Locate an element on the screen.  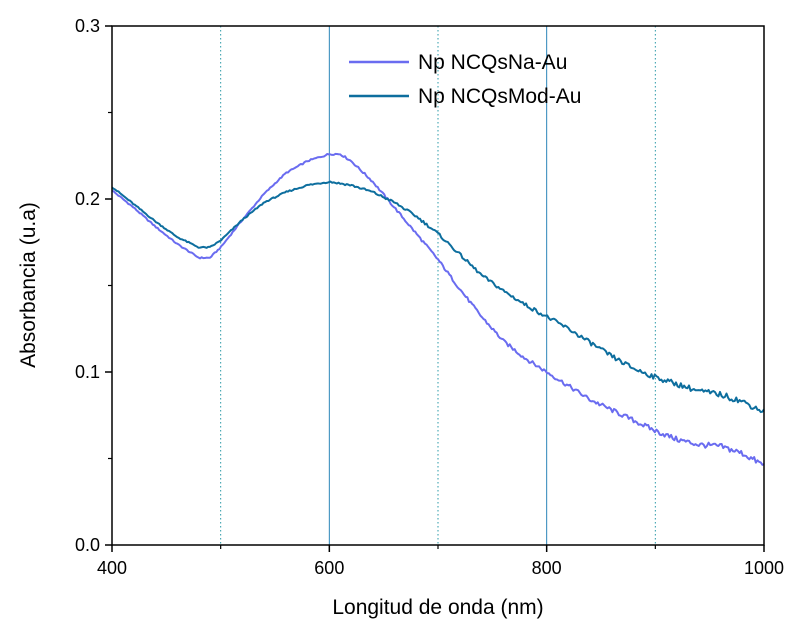
x-axis-title: Longitud de onda (nm) is located at coordinates (437, 607).